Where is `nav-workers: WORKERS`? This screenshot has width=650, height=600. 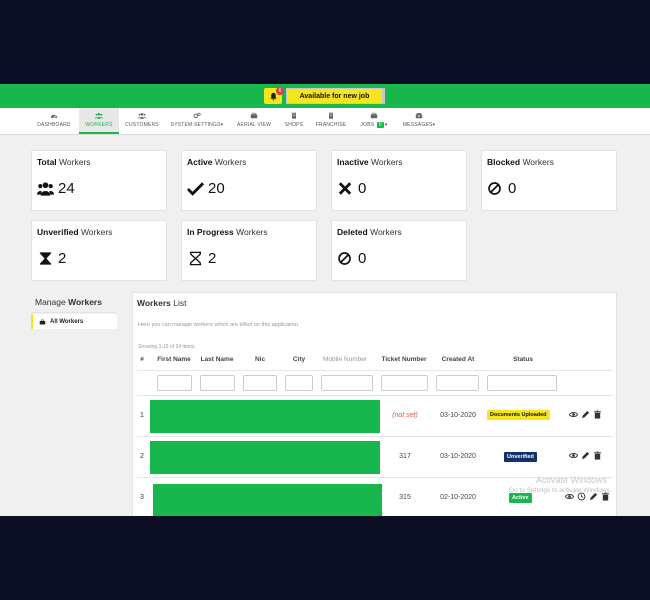
nav-workers: WORKERS is located at coordinates (99, 121).